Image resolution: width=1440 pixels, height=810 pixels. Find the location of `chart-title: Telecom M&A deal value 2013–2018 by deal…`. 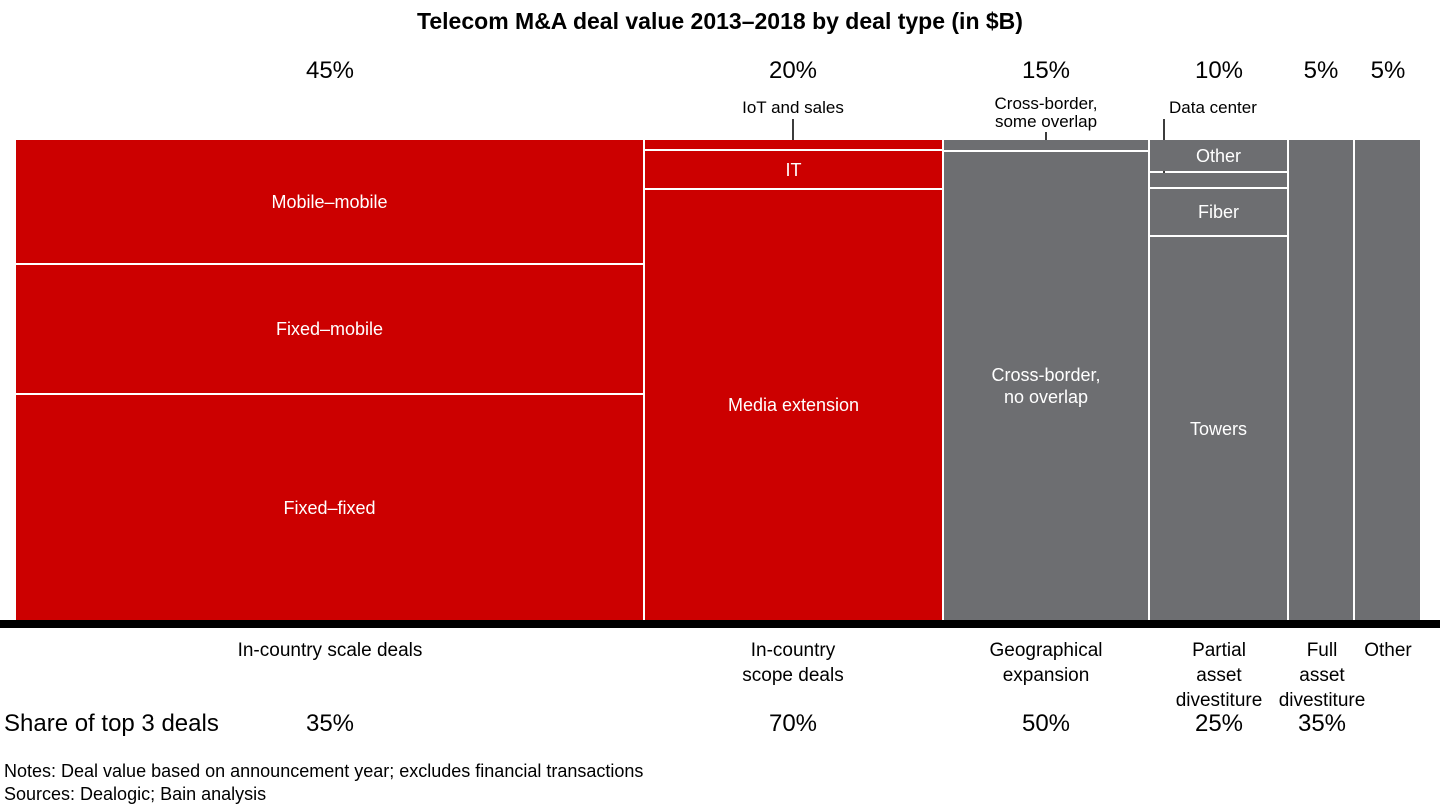

chart-title: Telecom M&A deal value 2013–2018 by deal… is located at coordinates (720, 21).